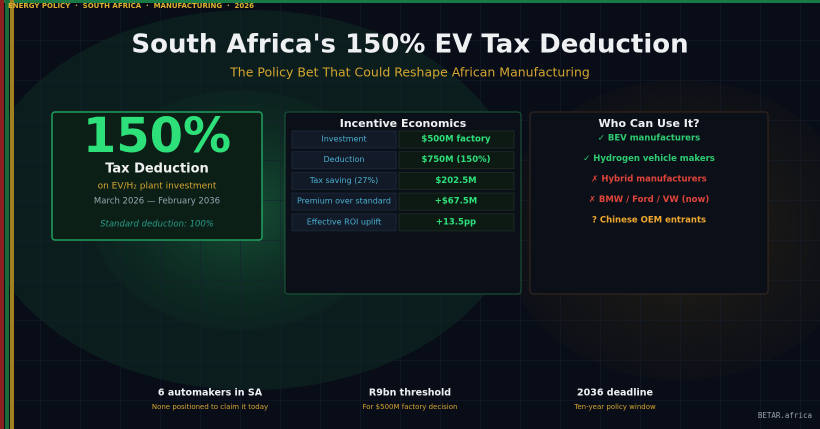 This screenshot has height=429, width=820. What do you see at coordinates (410, 393) in the screenshot?
I see `stat-value: R9bn threshold` at bounding box center [410, 393].